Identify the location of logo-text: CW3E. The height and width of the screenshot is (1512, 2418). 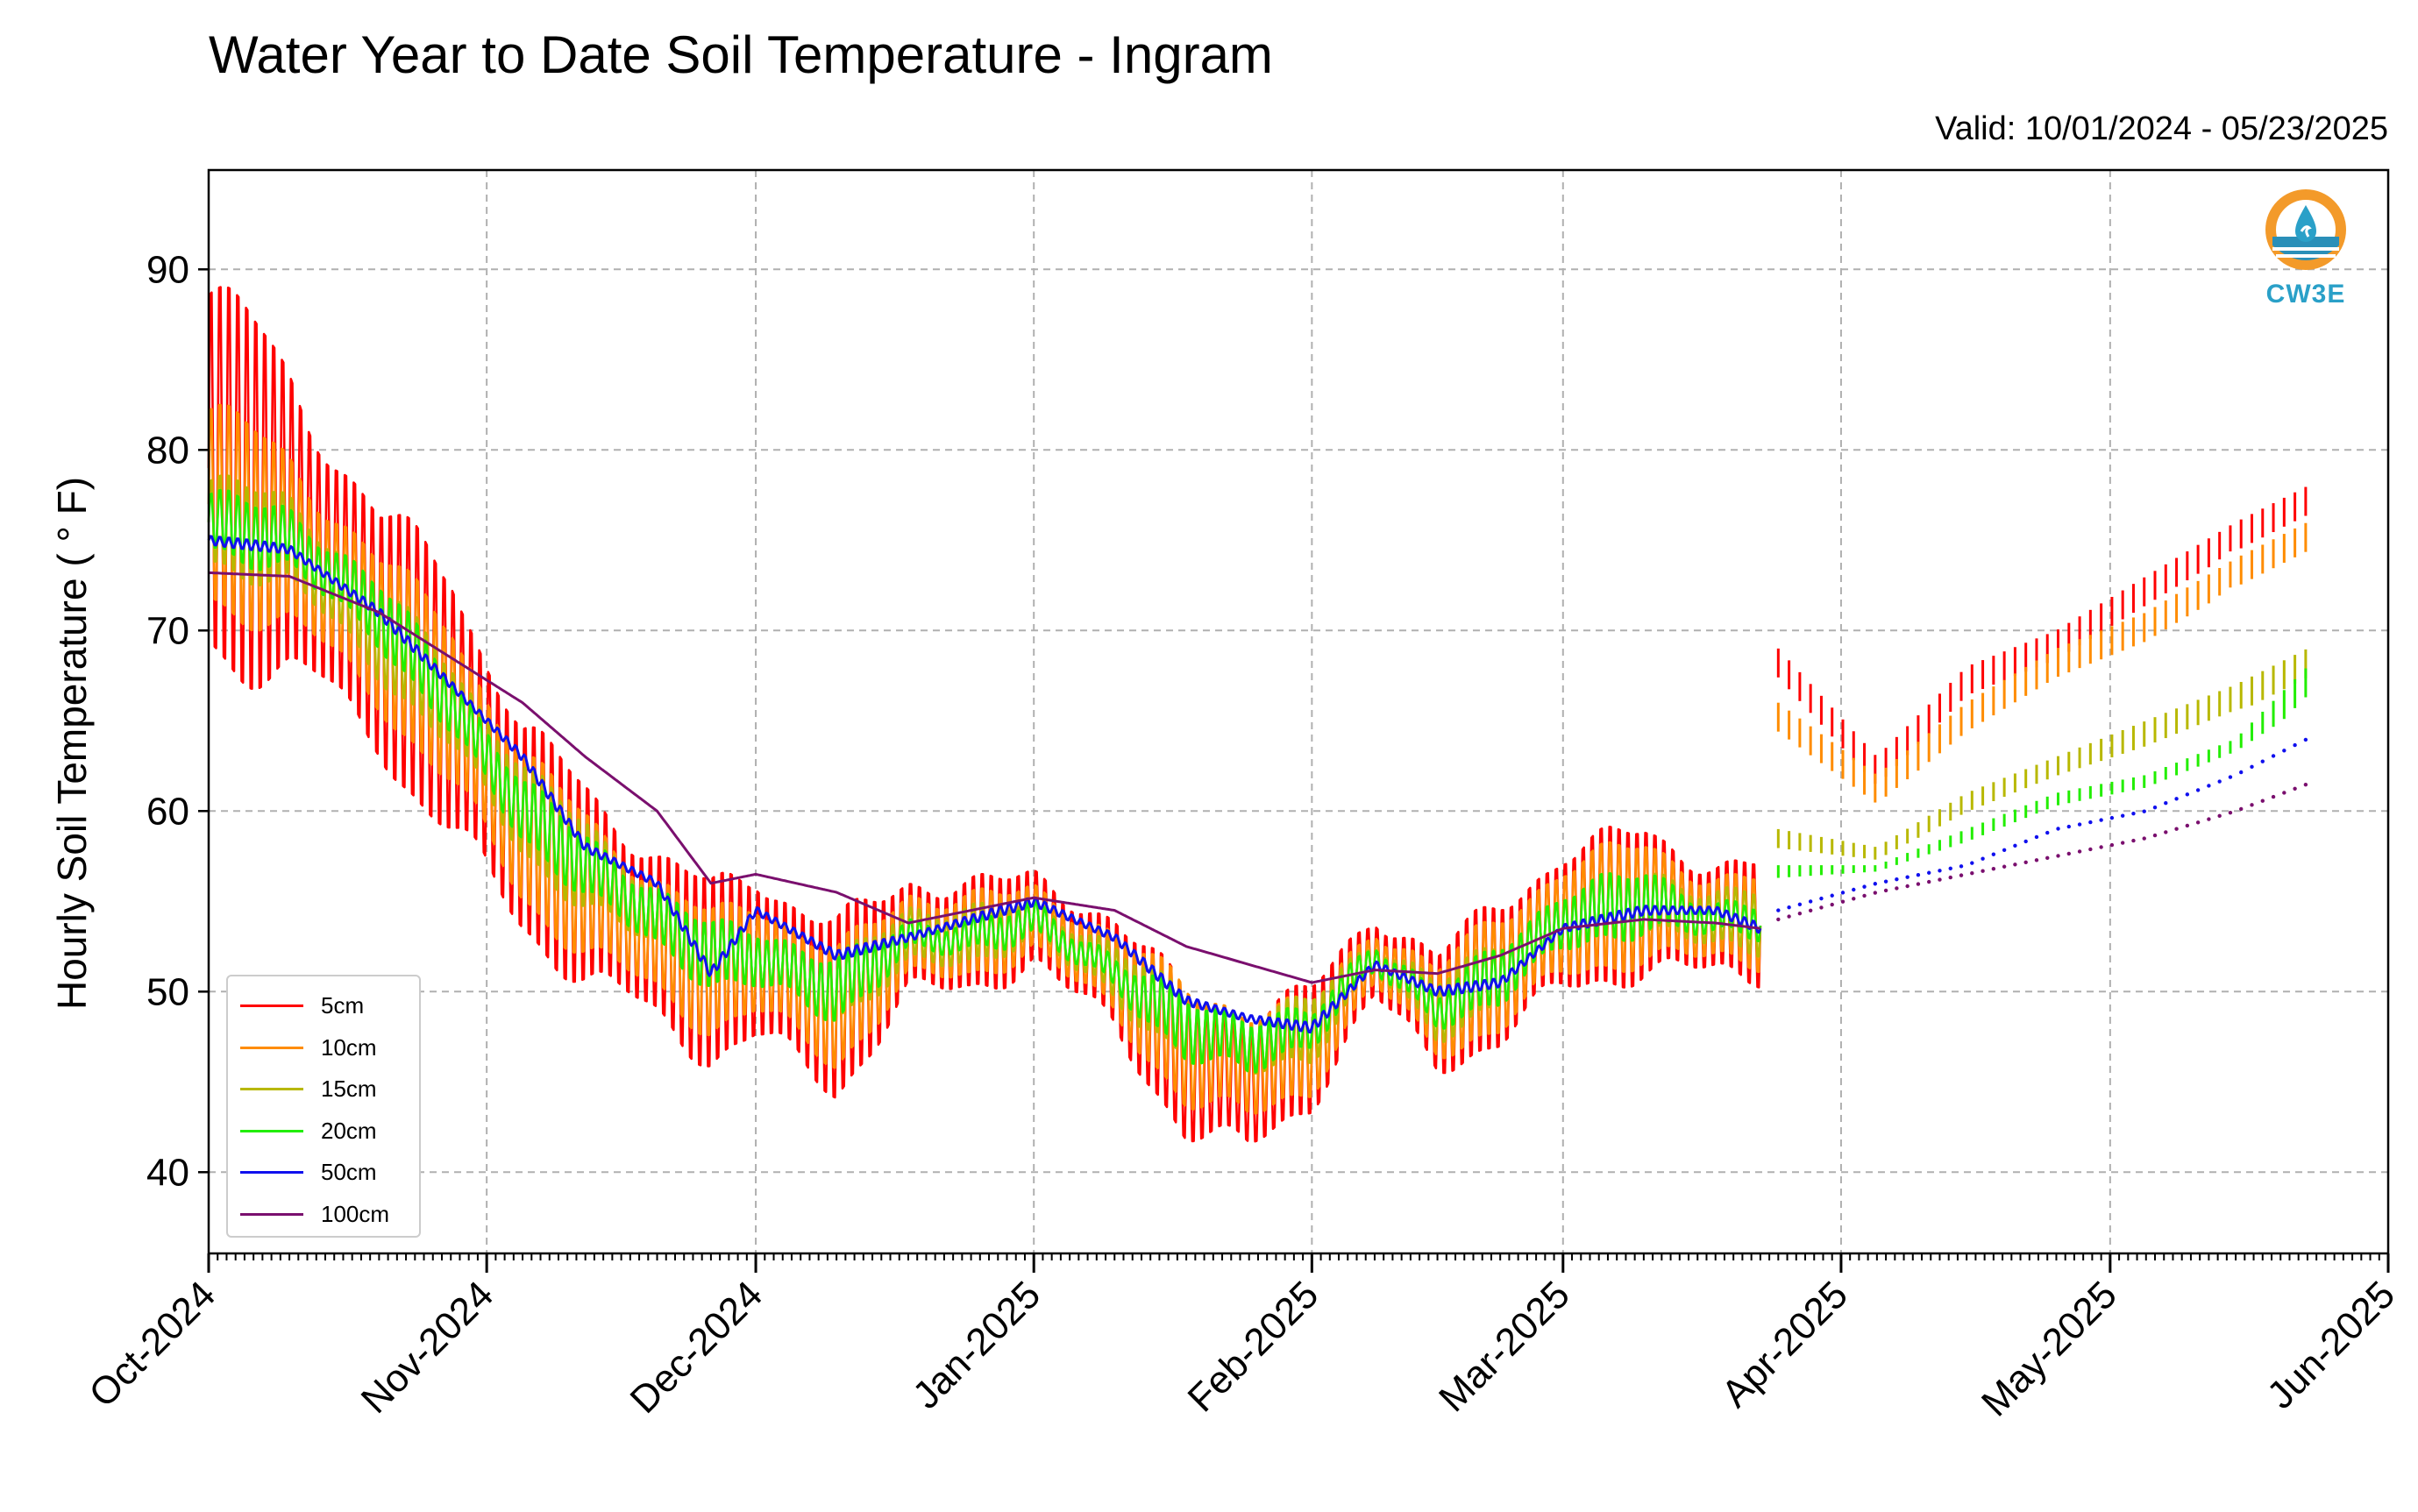
(2305, 294).